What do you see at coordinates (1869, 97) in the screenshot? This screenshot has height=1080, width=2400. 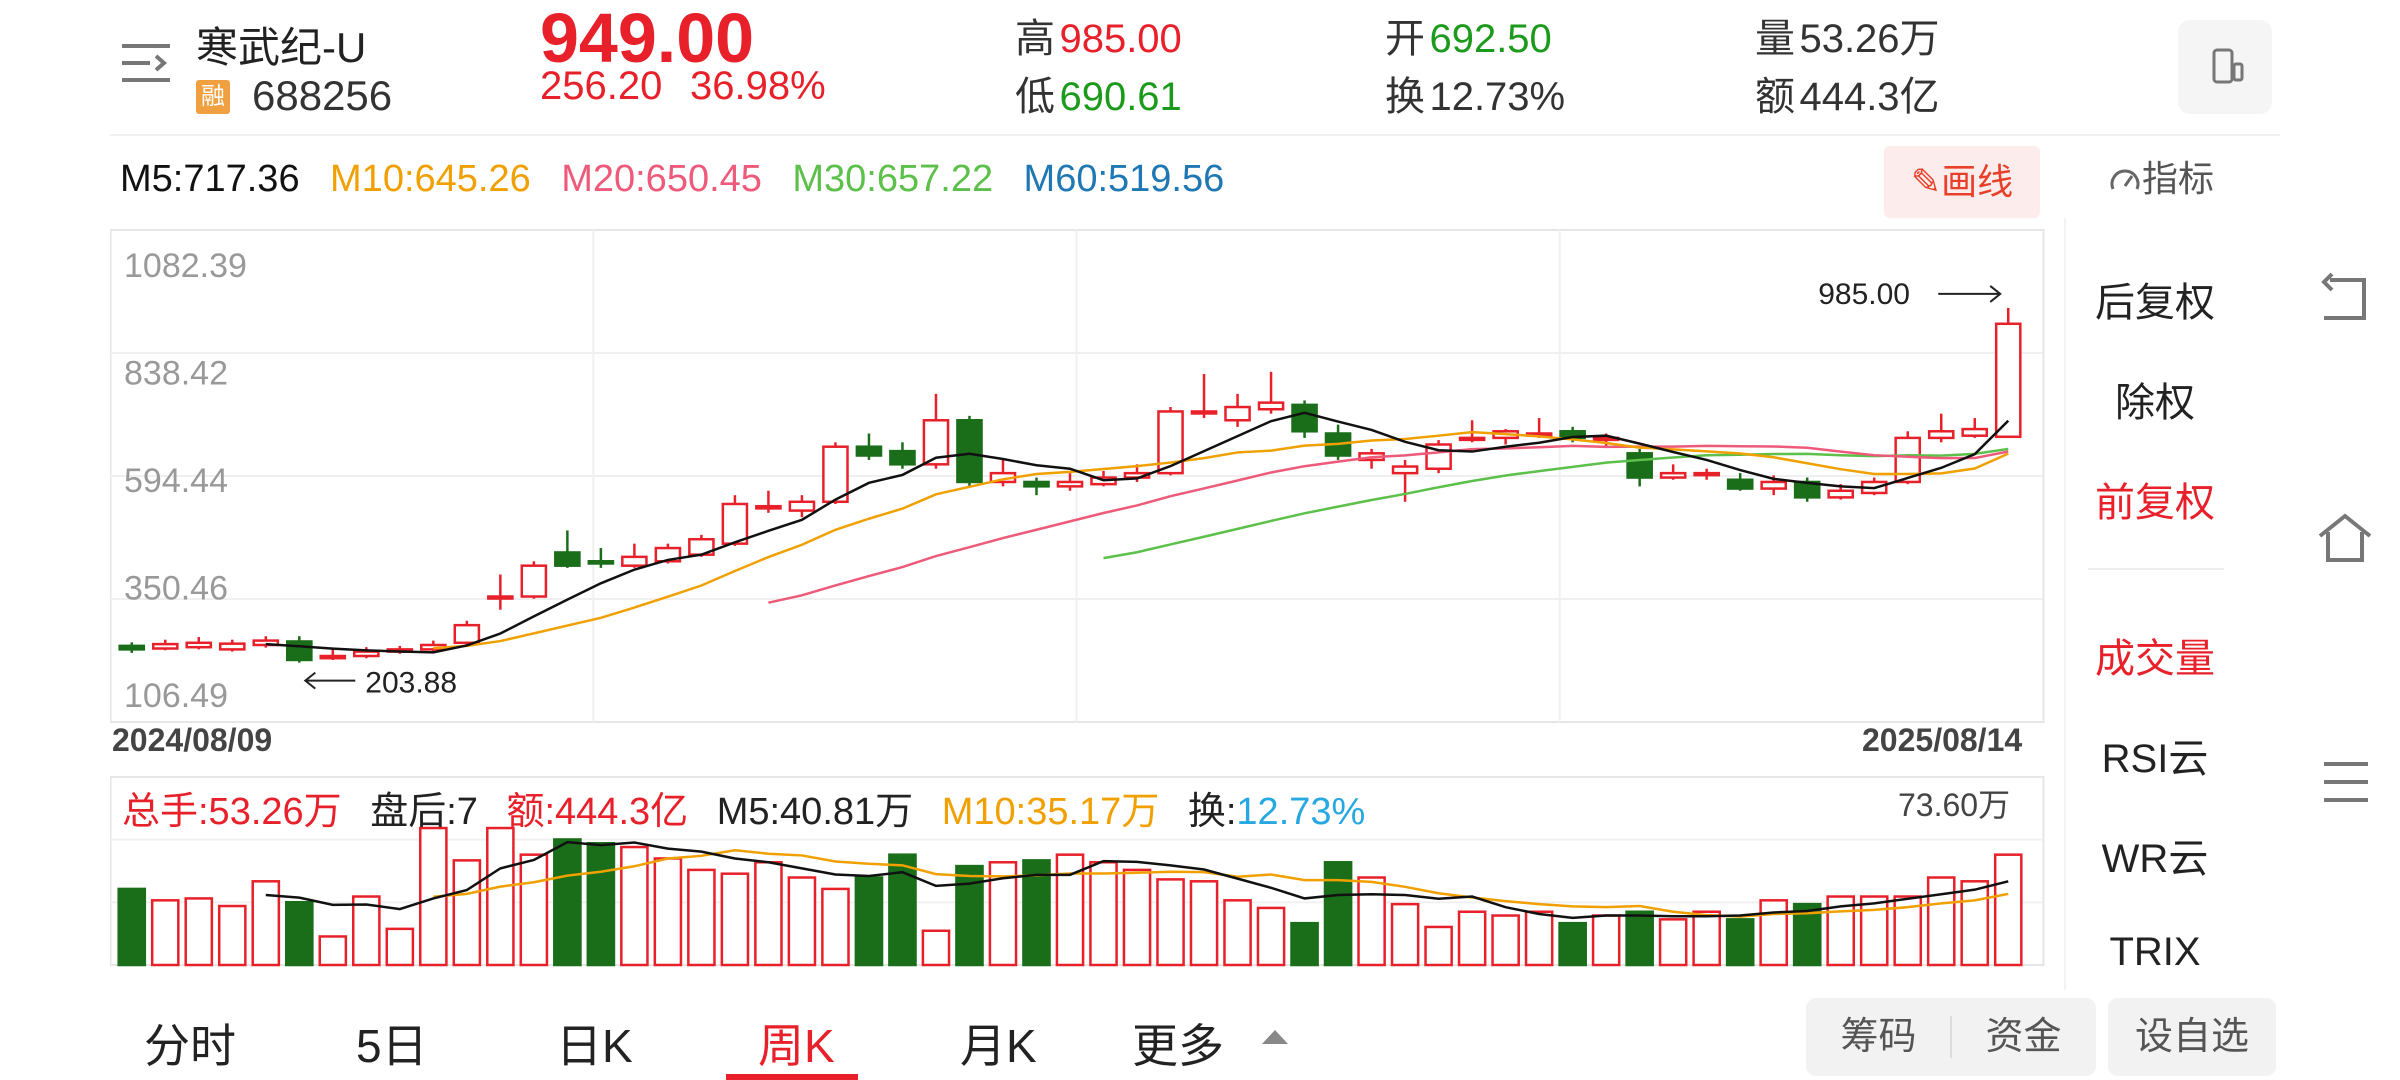 I see `amount-value: 444.3亿` at bounding box center [1869, 97].